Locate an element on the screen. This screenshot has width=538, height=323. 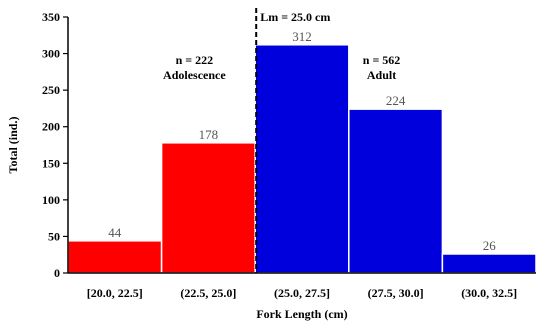
y-tick-label: 150 is located at coordinates (51, 163).